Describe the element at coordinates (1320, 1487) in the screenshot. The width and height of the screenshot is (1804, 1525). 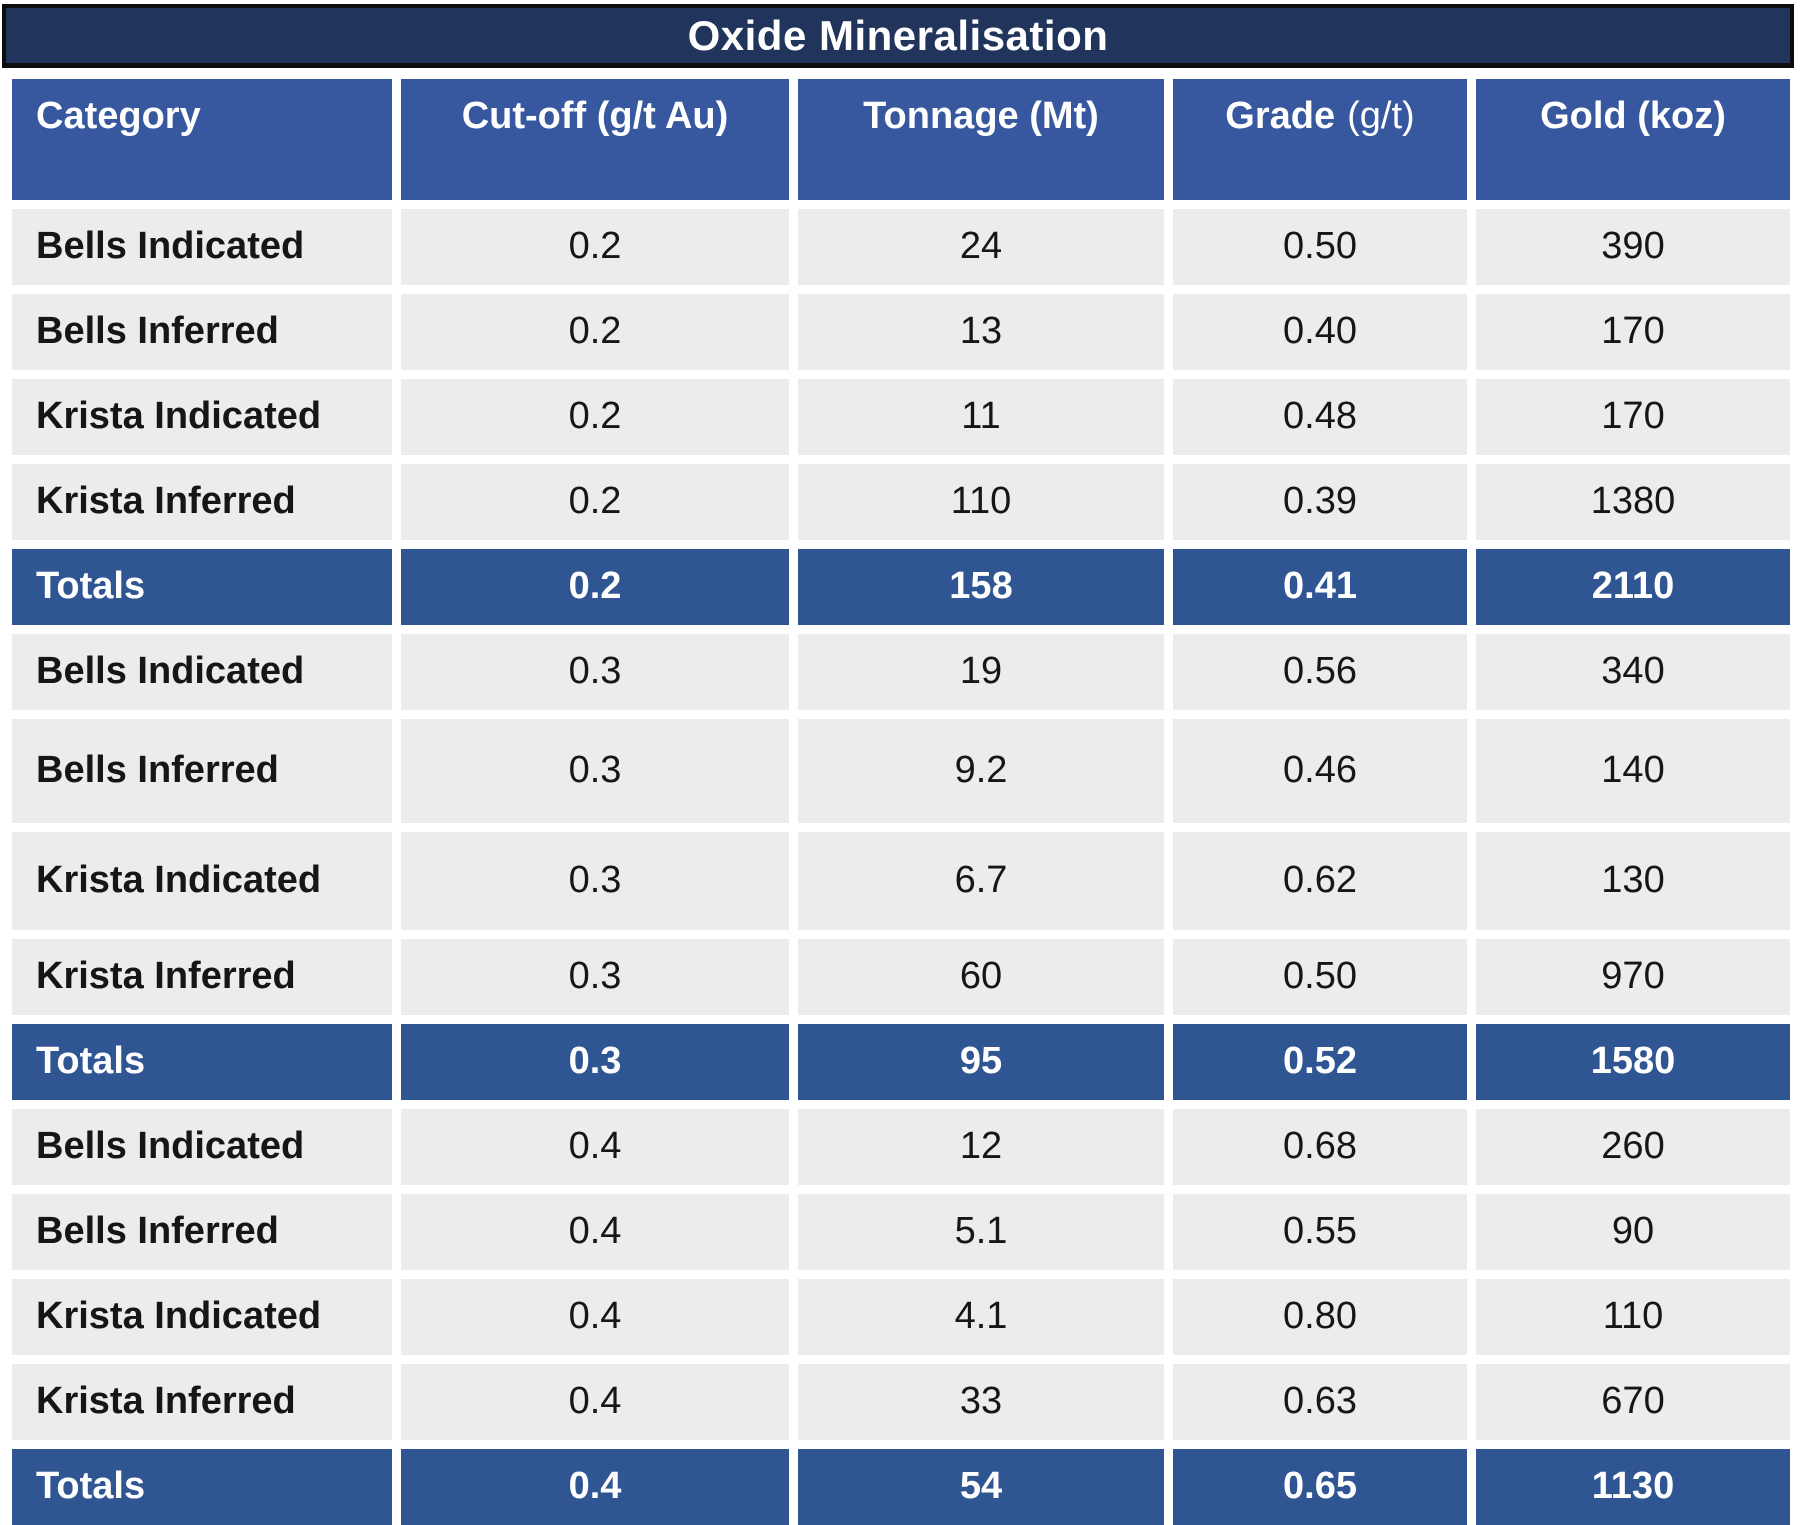
I see `value-cell: 0.65` at that location.